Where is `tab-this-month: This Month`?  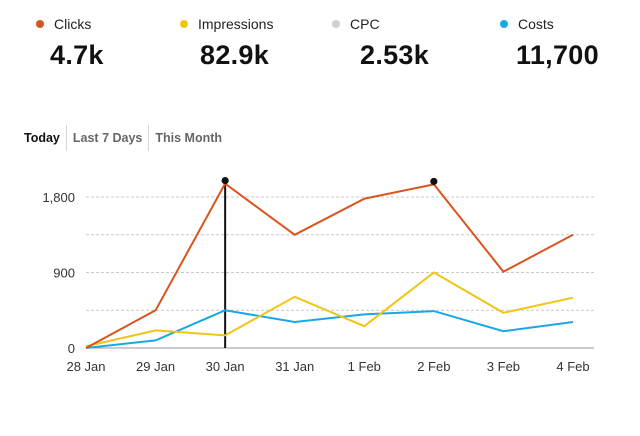
tab-this-month: This Month is located at coordinates (189, 138).